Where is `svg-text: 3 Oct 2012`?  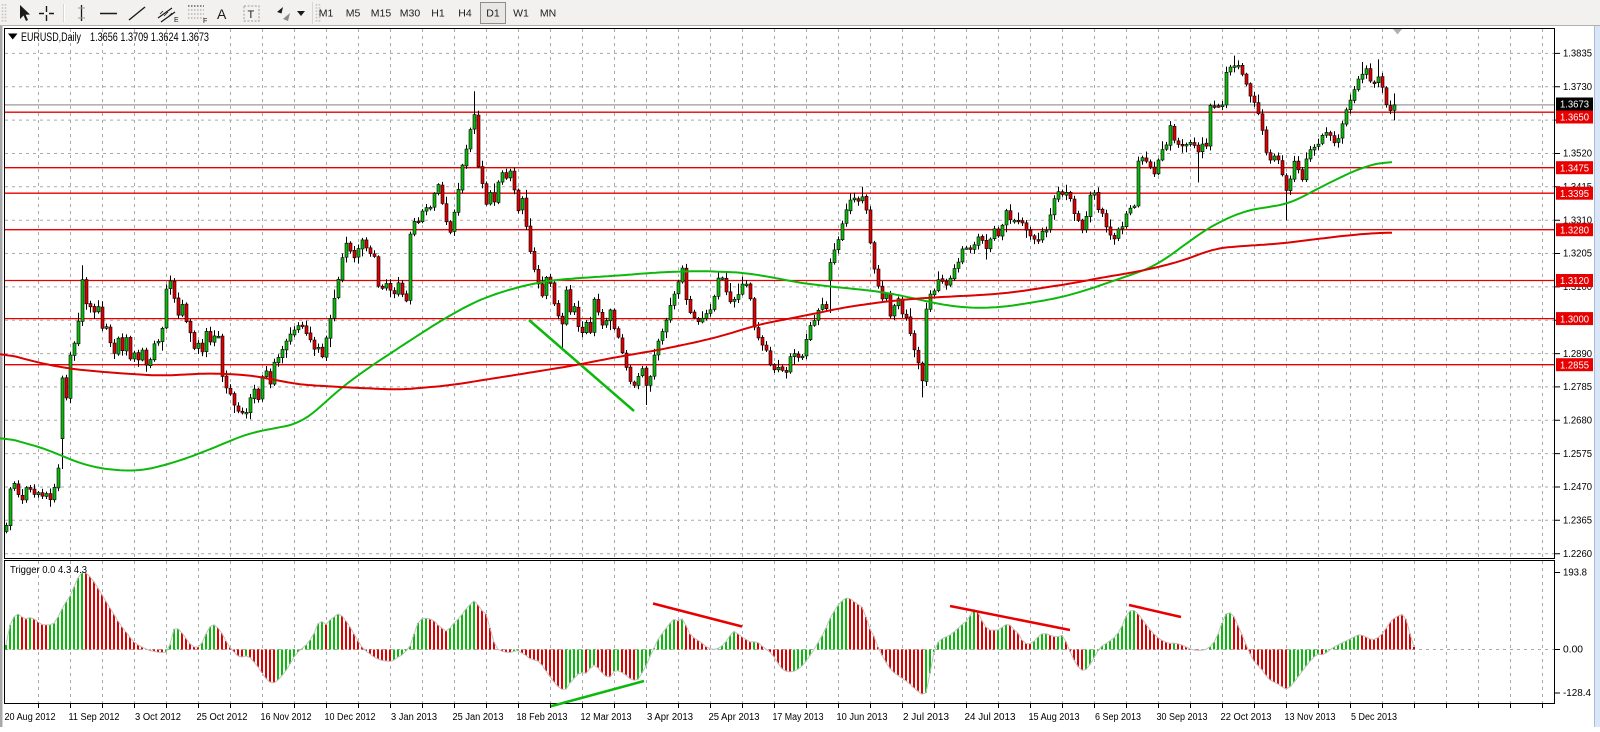 svg-text: 3 Oct 2012 is located at coordinates (158, 717).